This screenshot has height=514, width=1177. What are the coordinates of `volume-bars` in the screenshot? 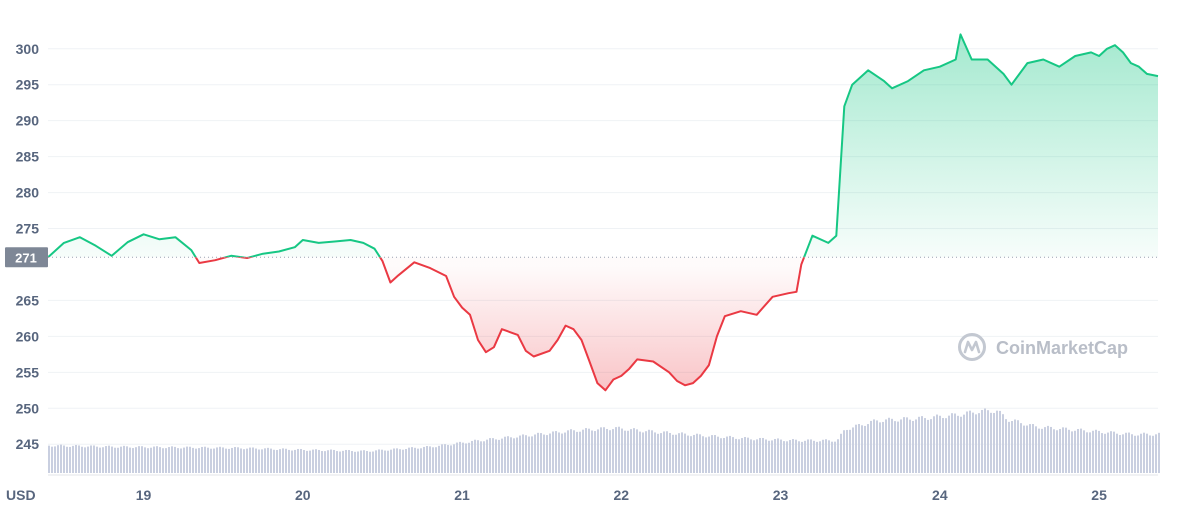 It's located at (604, 440).